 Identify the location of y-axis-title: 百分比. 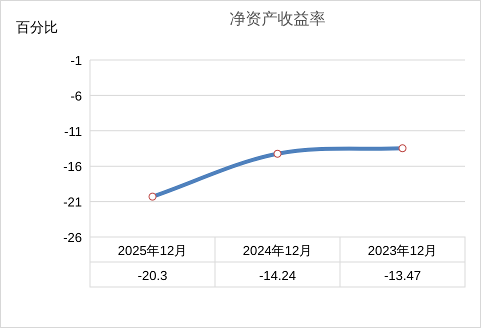
(37, 27).